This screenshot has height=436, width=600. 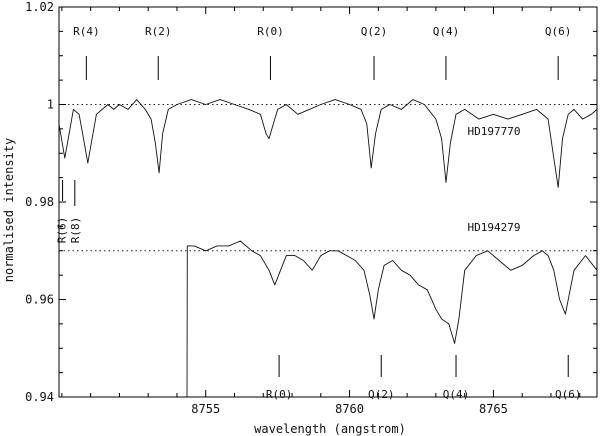 What do you see at coordinates (39, 300) in the screenshot?
I see `y-tick-label: 0.96` at bounding box center [39, 300].